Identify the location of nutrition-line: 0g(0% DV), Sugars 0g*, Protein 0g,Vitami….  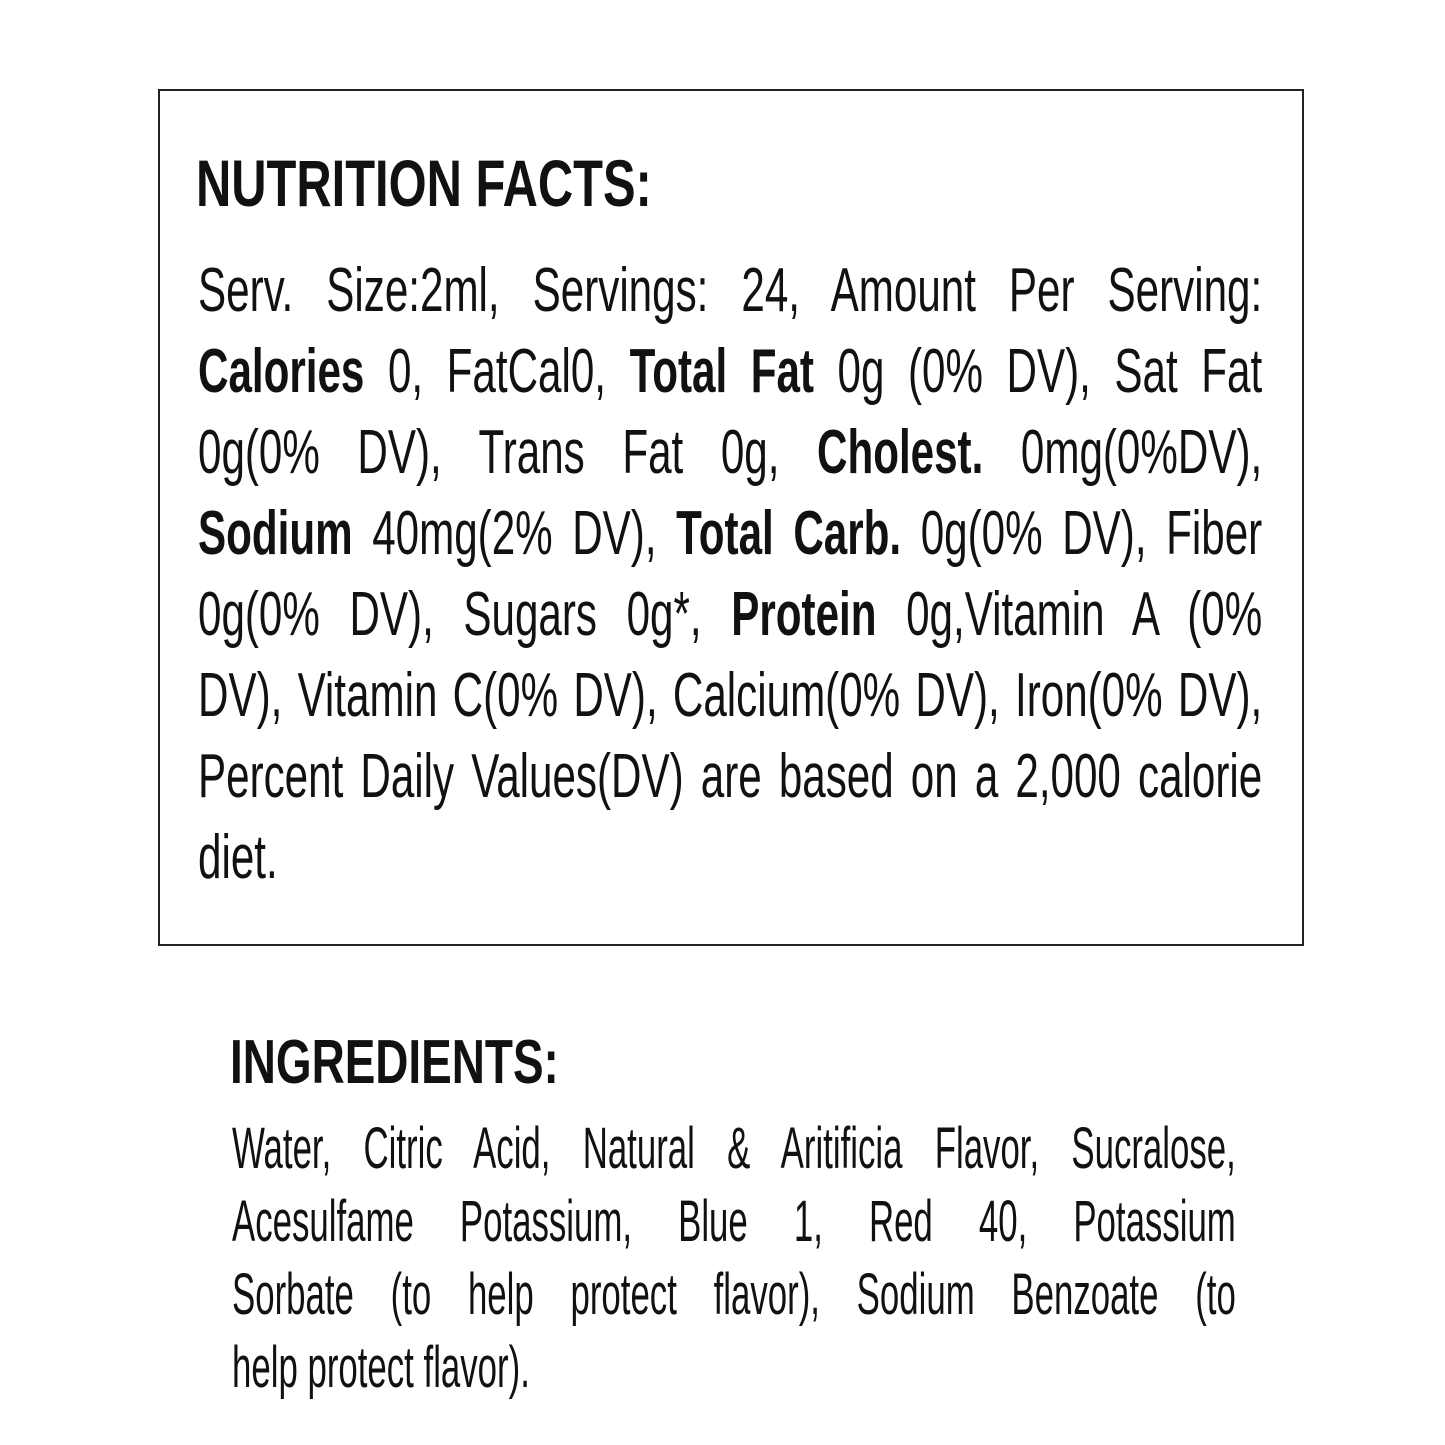
(730, 614).